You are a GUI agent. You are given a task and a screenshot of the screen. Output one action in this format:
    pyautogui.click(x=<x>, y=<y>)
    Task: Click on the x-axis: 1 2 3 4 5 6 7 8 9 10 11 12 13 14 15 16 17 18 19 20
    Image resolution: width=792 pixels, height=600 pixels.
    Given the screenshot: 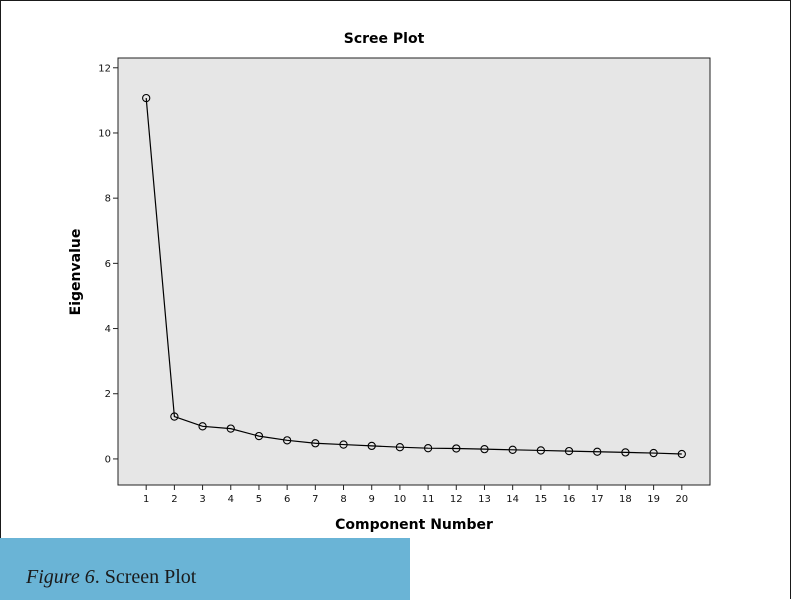 What is the action you would take?
    pyautogui.click(x=415, y=495)
    